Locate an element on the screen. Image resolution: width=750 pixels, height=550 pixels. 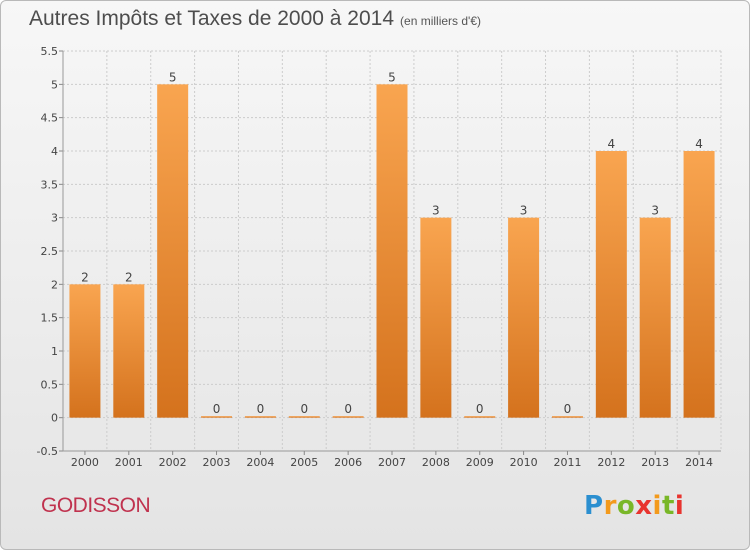
bar-2007 is located at coordinates (392, 251).